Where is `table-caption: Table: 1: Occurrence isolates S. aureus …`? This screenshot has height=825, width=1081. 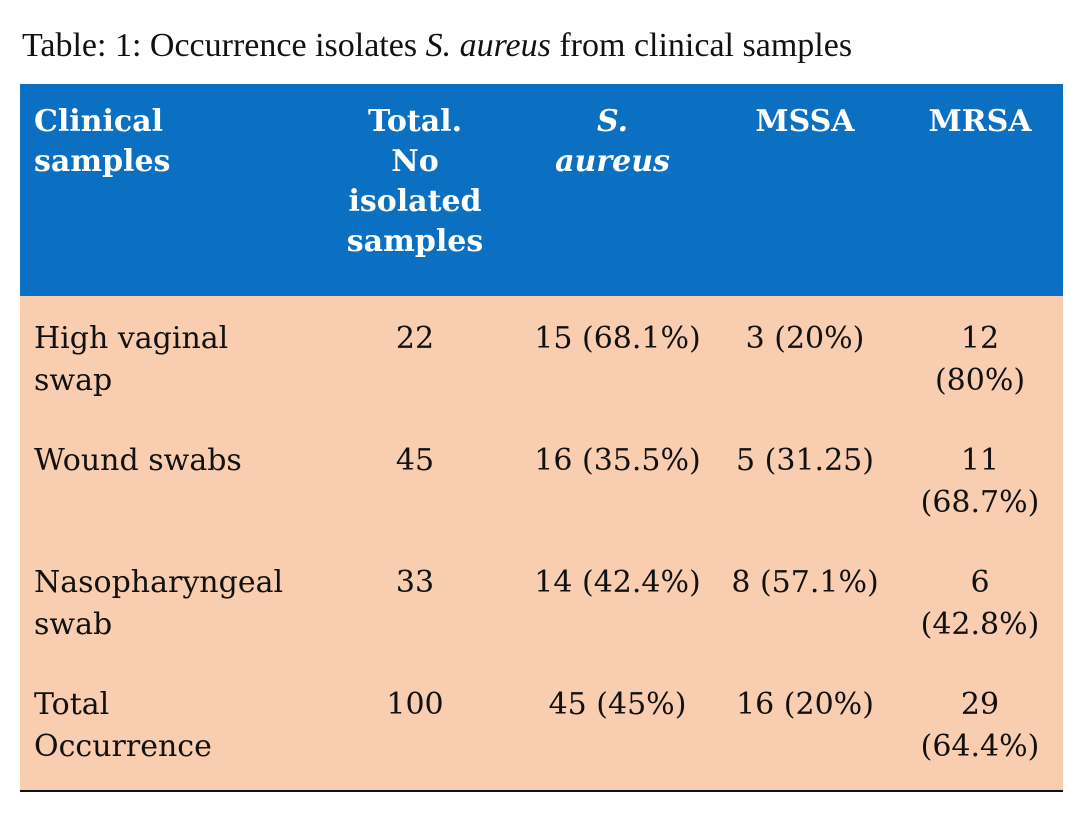
table-caption: Table: 1: Occurrence isolates S. aureus … is located at coordinates (437, 46).